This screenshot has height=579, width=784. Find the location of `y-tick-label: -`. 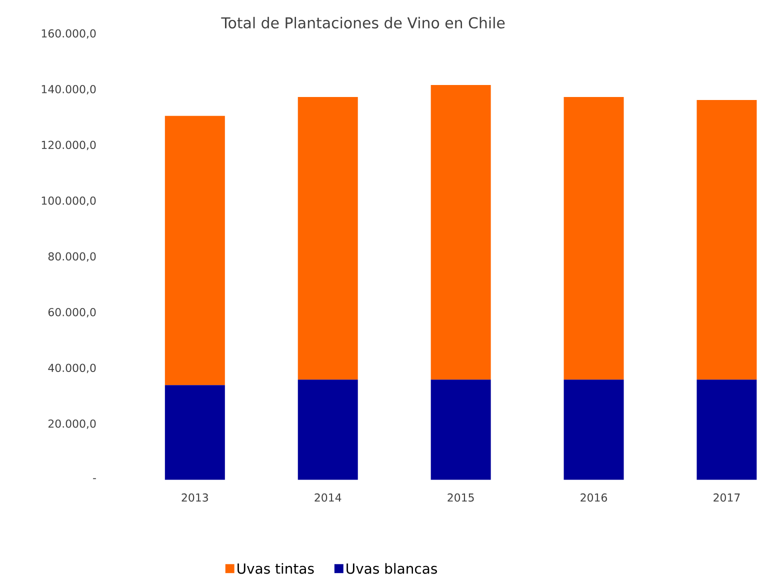

y-tick-label: - is located at coordinates (94, 479).